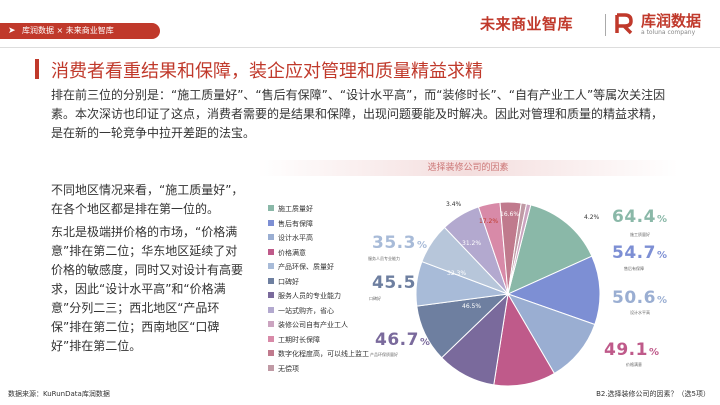 This screenshot has height=405, width=720. I want to click on callout-label: 口碑好, so click(375, 298).